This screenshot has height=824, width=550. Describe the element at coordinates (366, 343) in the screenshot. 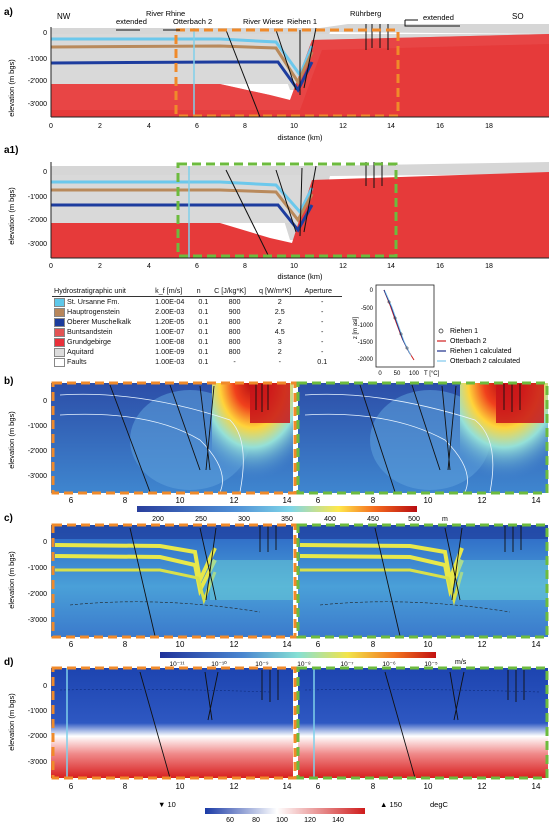

I see `inset-ytick: -1500` at that location.